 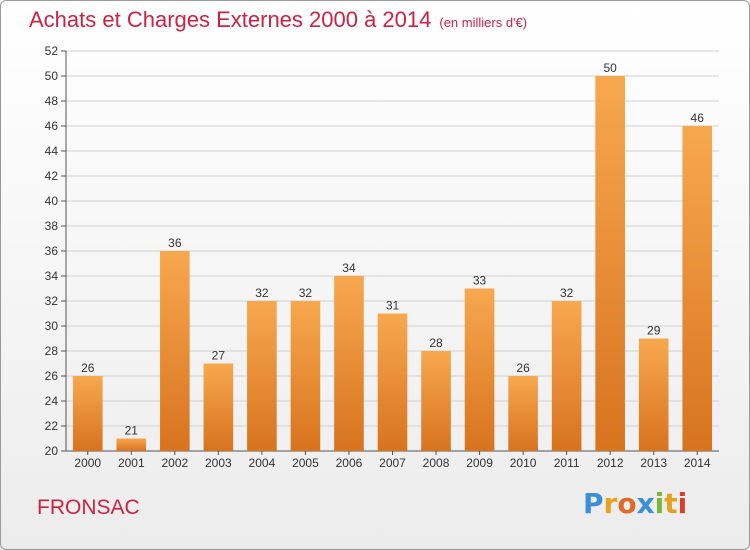 I want to click on bar-2004, so click(x=262, y=376).